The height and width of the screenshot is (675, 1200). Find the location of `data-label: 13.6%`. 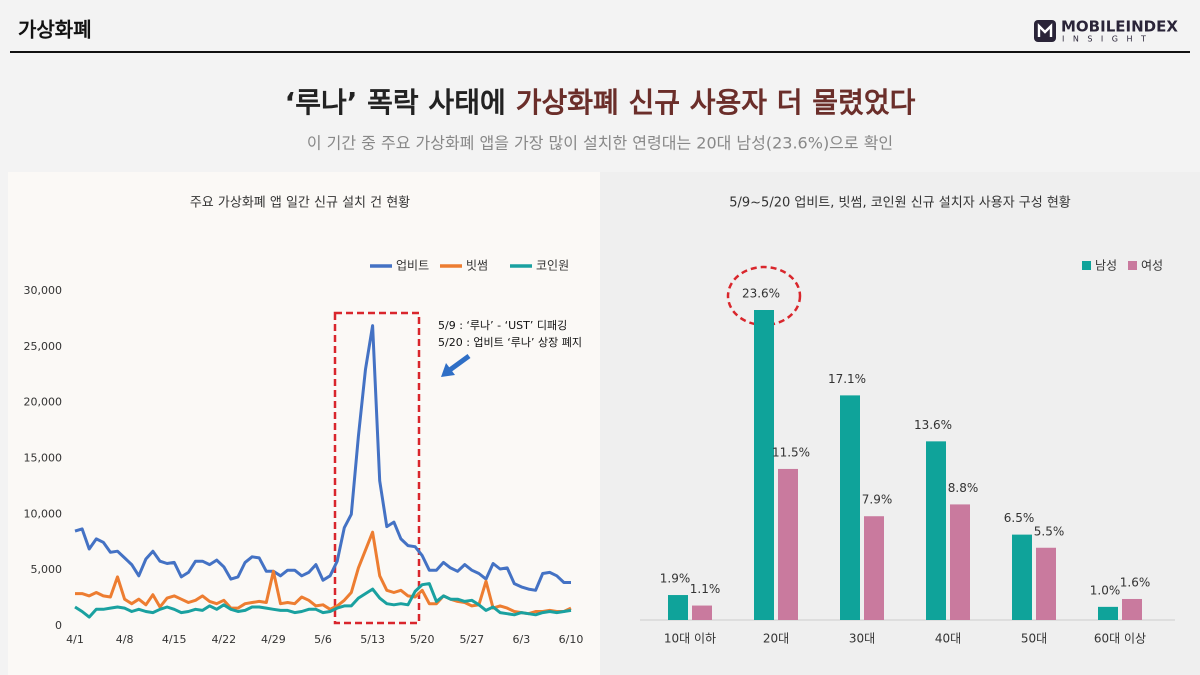

data-label: 13.6% is located at coordinates (933, 425).